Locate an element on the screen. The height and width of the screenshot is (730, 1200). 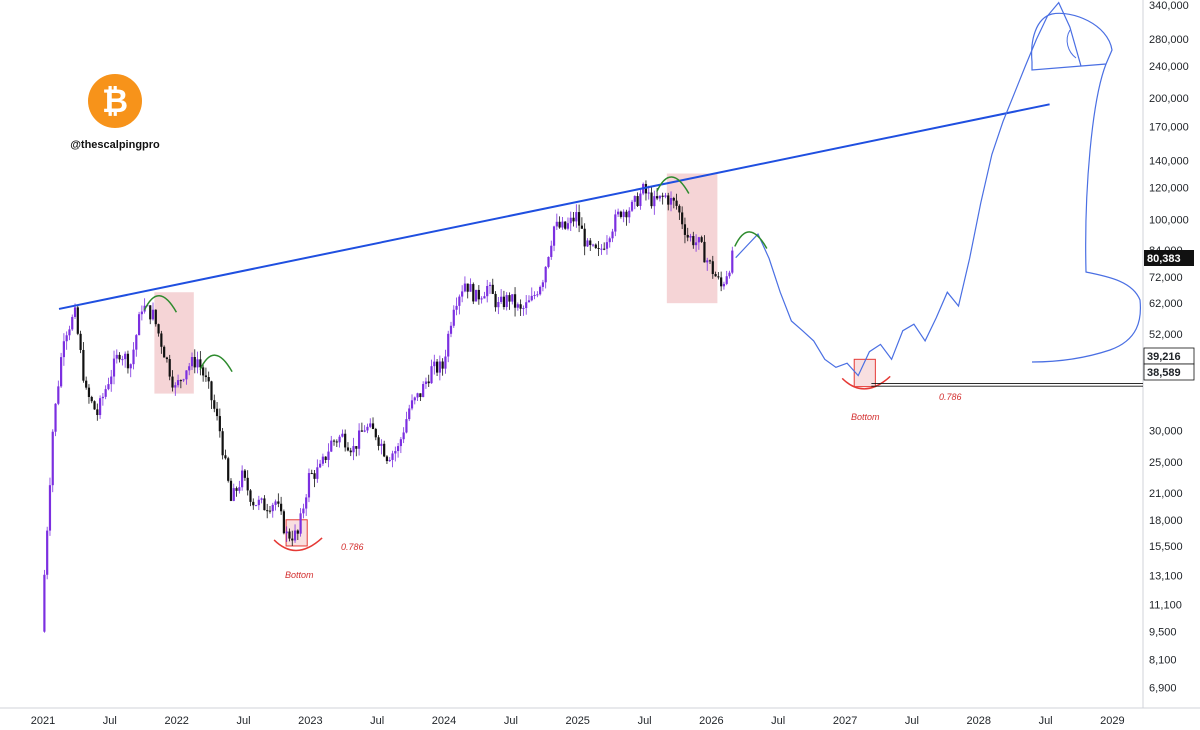
bitcoin-logo-icon is located at coordinates (115, 101).